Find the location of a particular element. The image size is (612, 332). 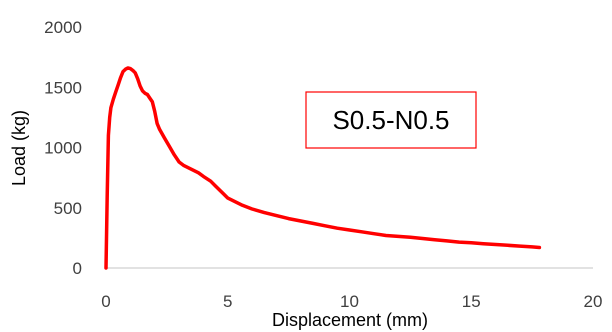

x-tick-label: 15 is located at coordinates (471, 301).